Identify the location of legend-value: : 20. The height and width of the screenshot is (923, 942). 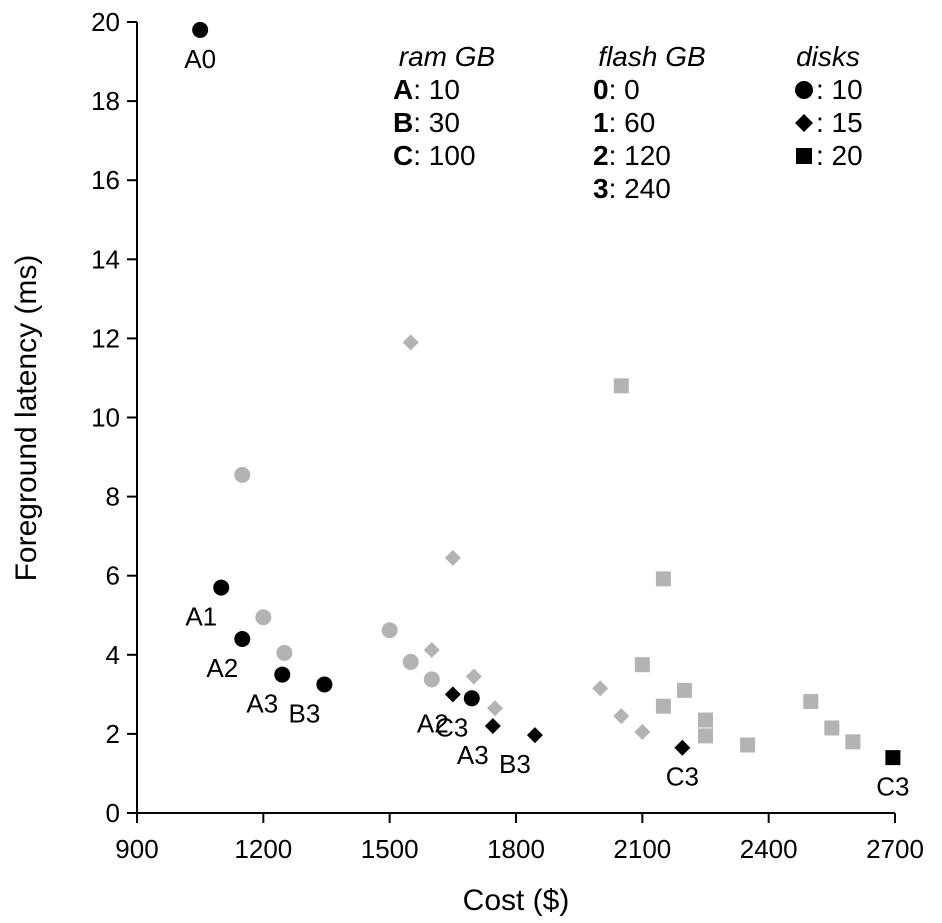
(839, 155).